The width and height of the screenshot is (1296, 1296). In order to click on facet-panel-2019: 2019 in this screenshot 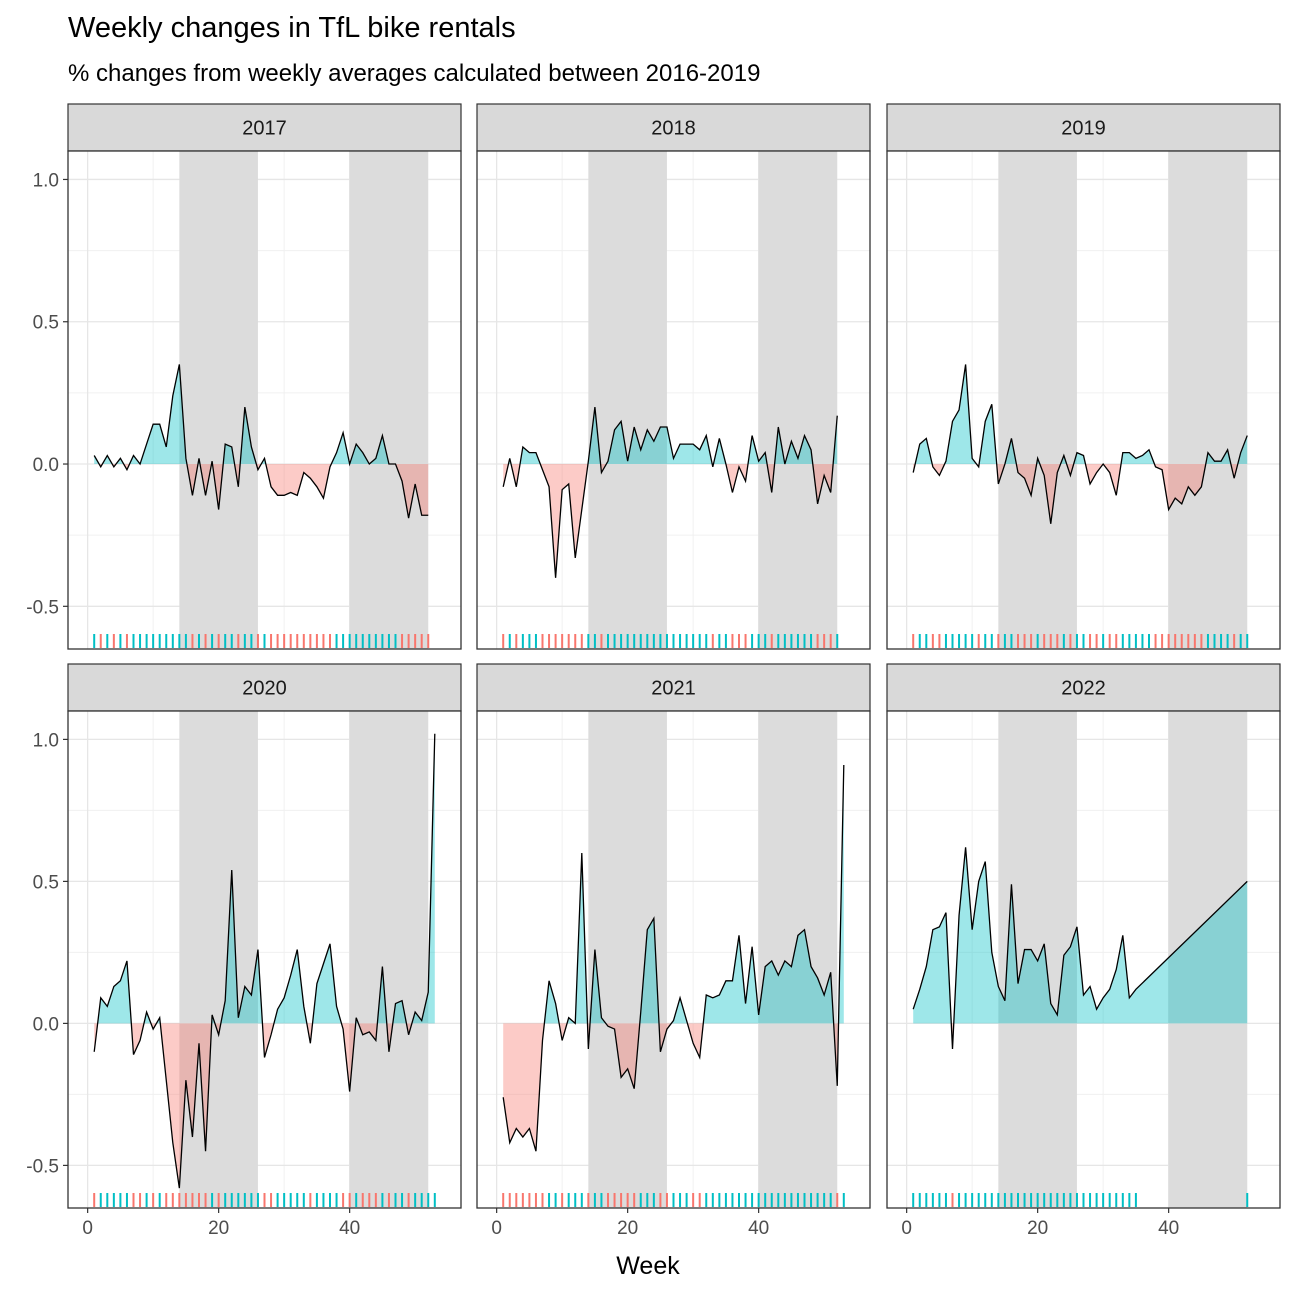, I will do `click(1083, 376)`.